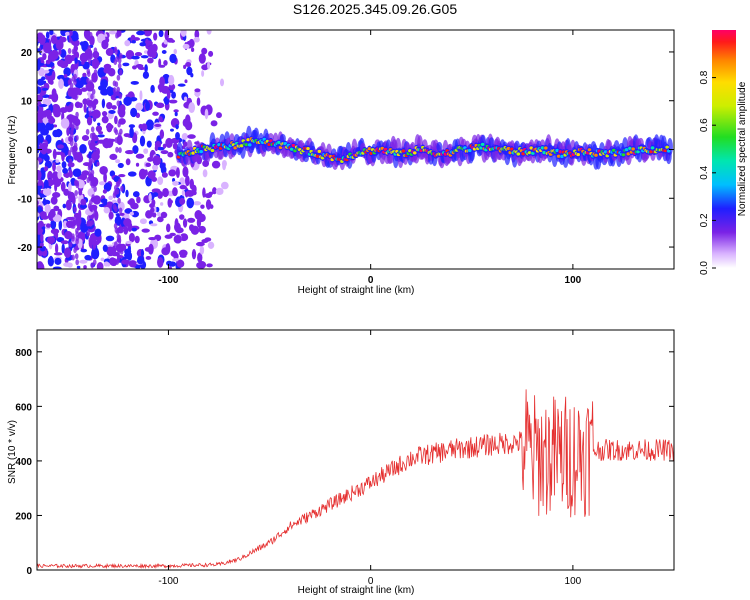  Describe the element at coordinates (12, 452) in the screenshot. I see `snr-y-axis-label: SNR (10 * v/v)` at that location.